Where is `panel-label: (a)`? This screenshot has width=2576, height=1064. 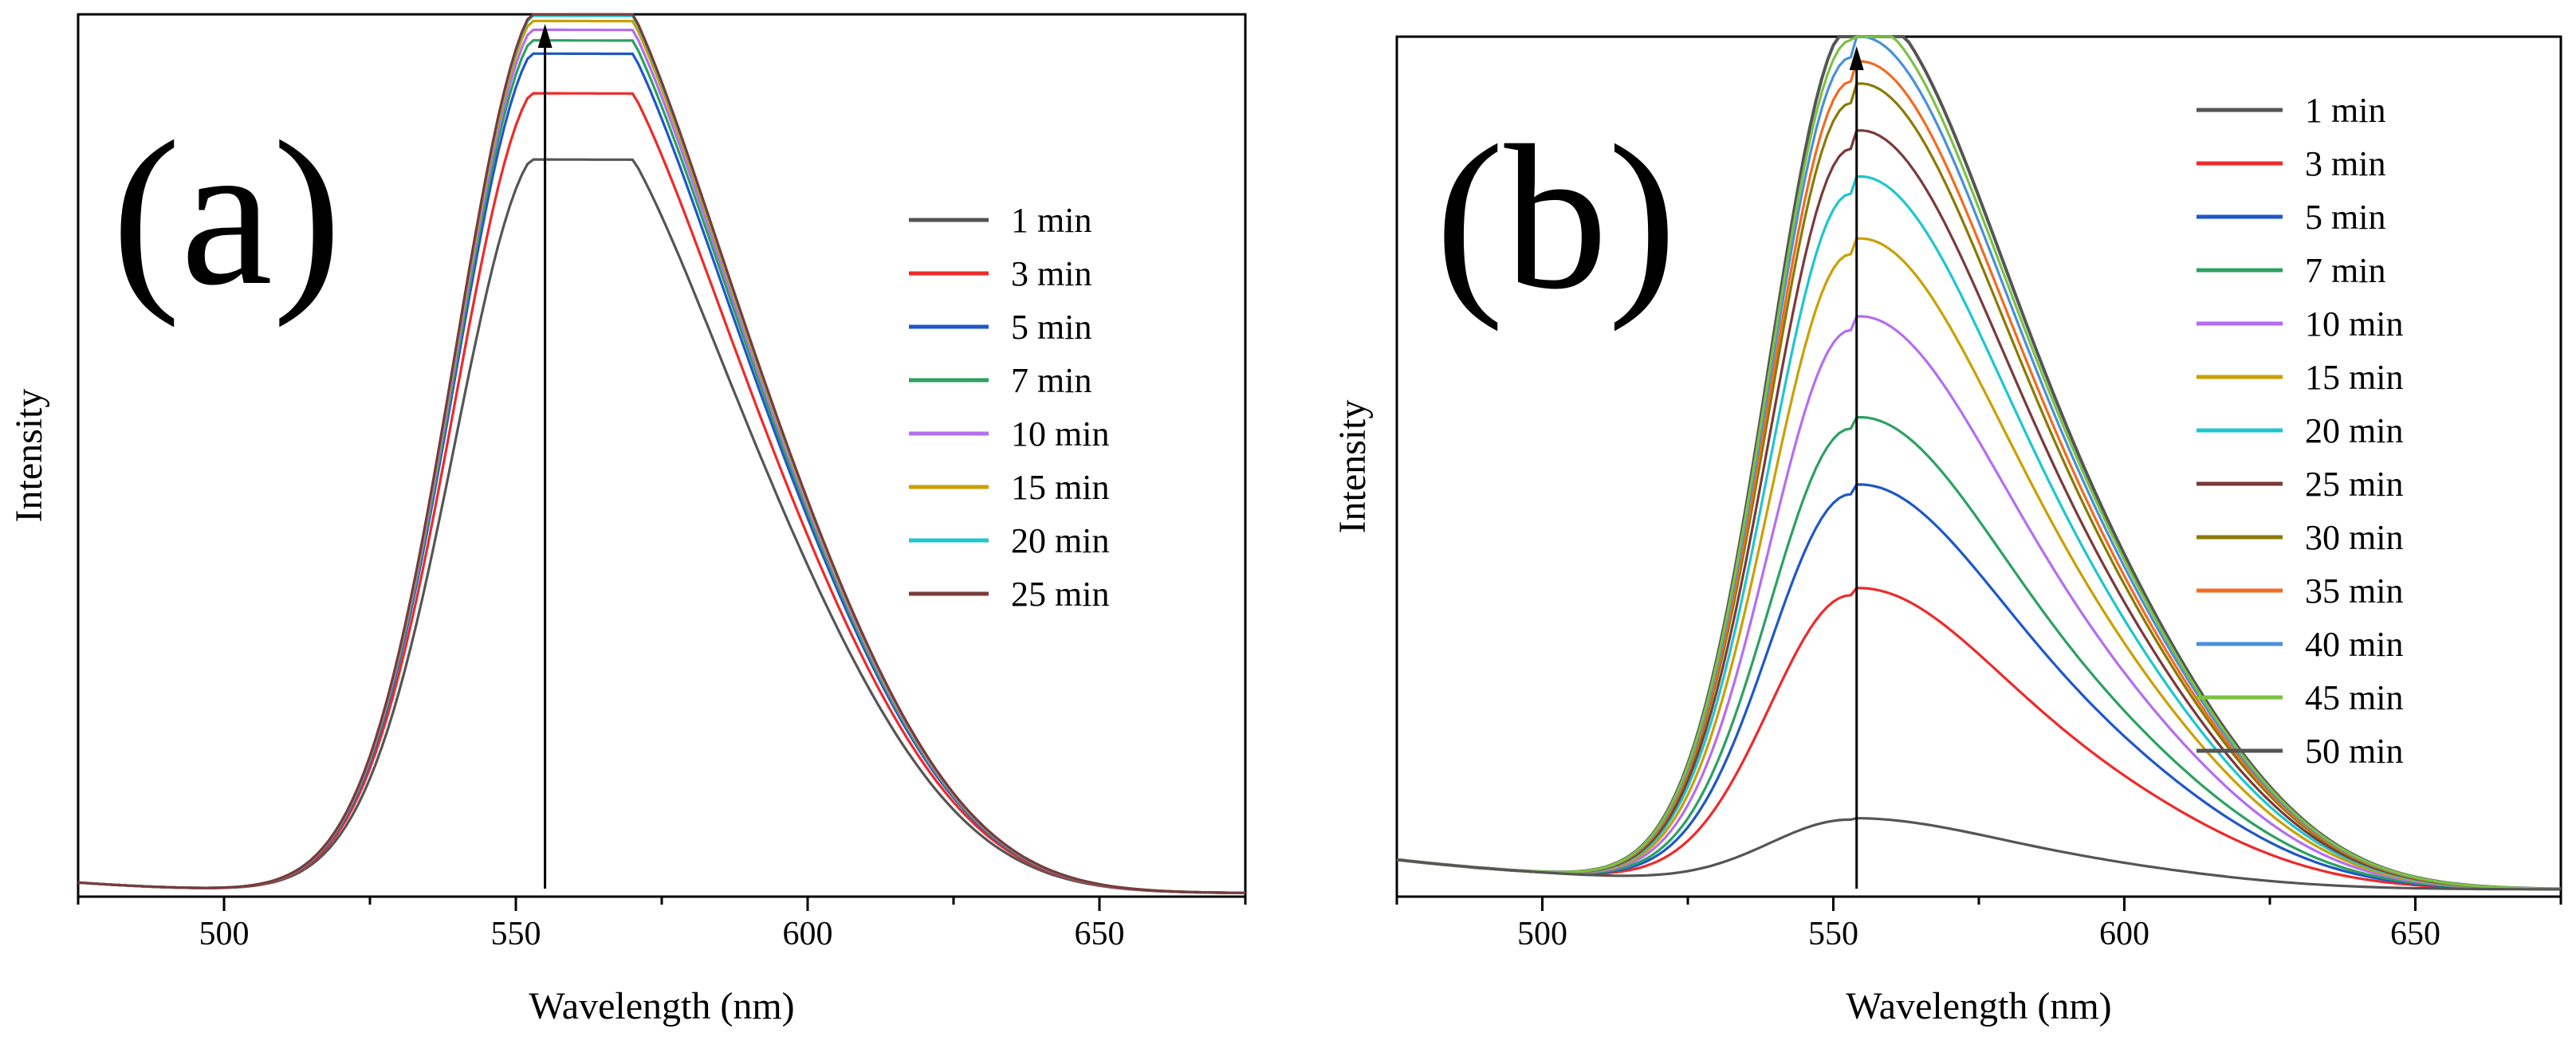 panel-label: (a) is located at coordinates (227, 213).